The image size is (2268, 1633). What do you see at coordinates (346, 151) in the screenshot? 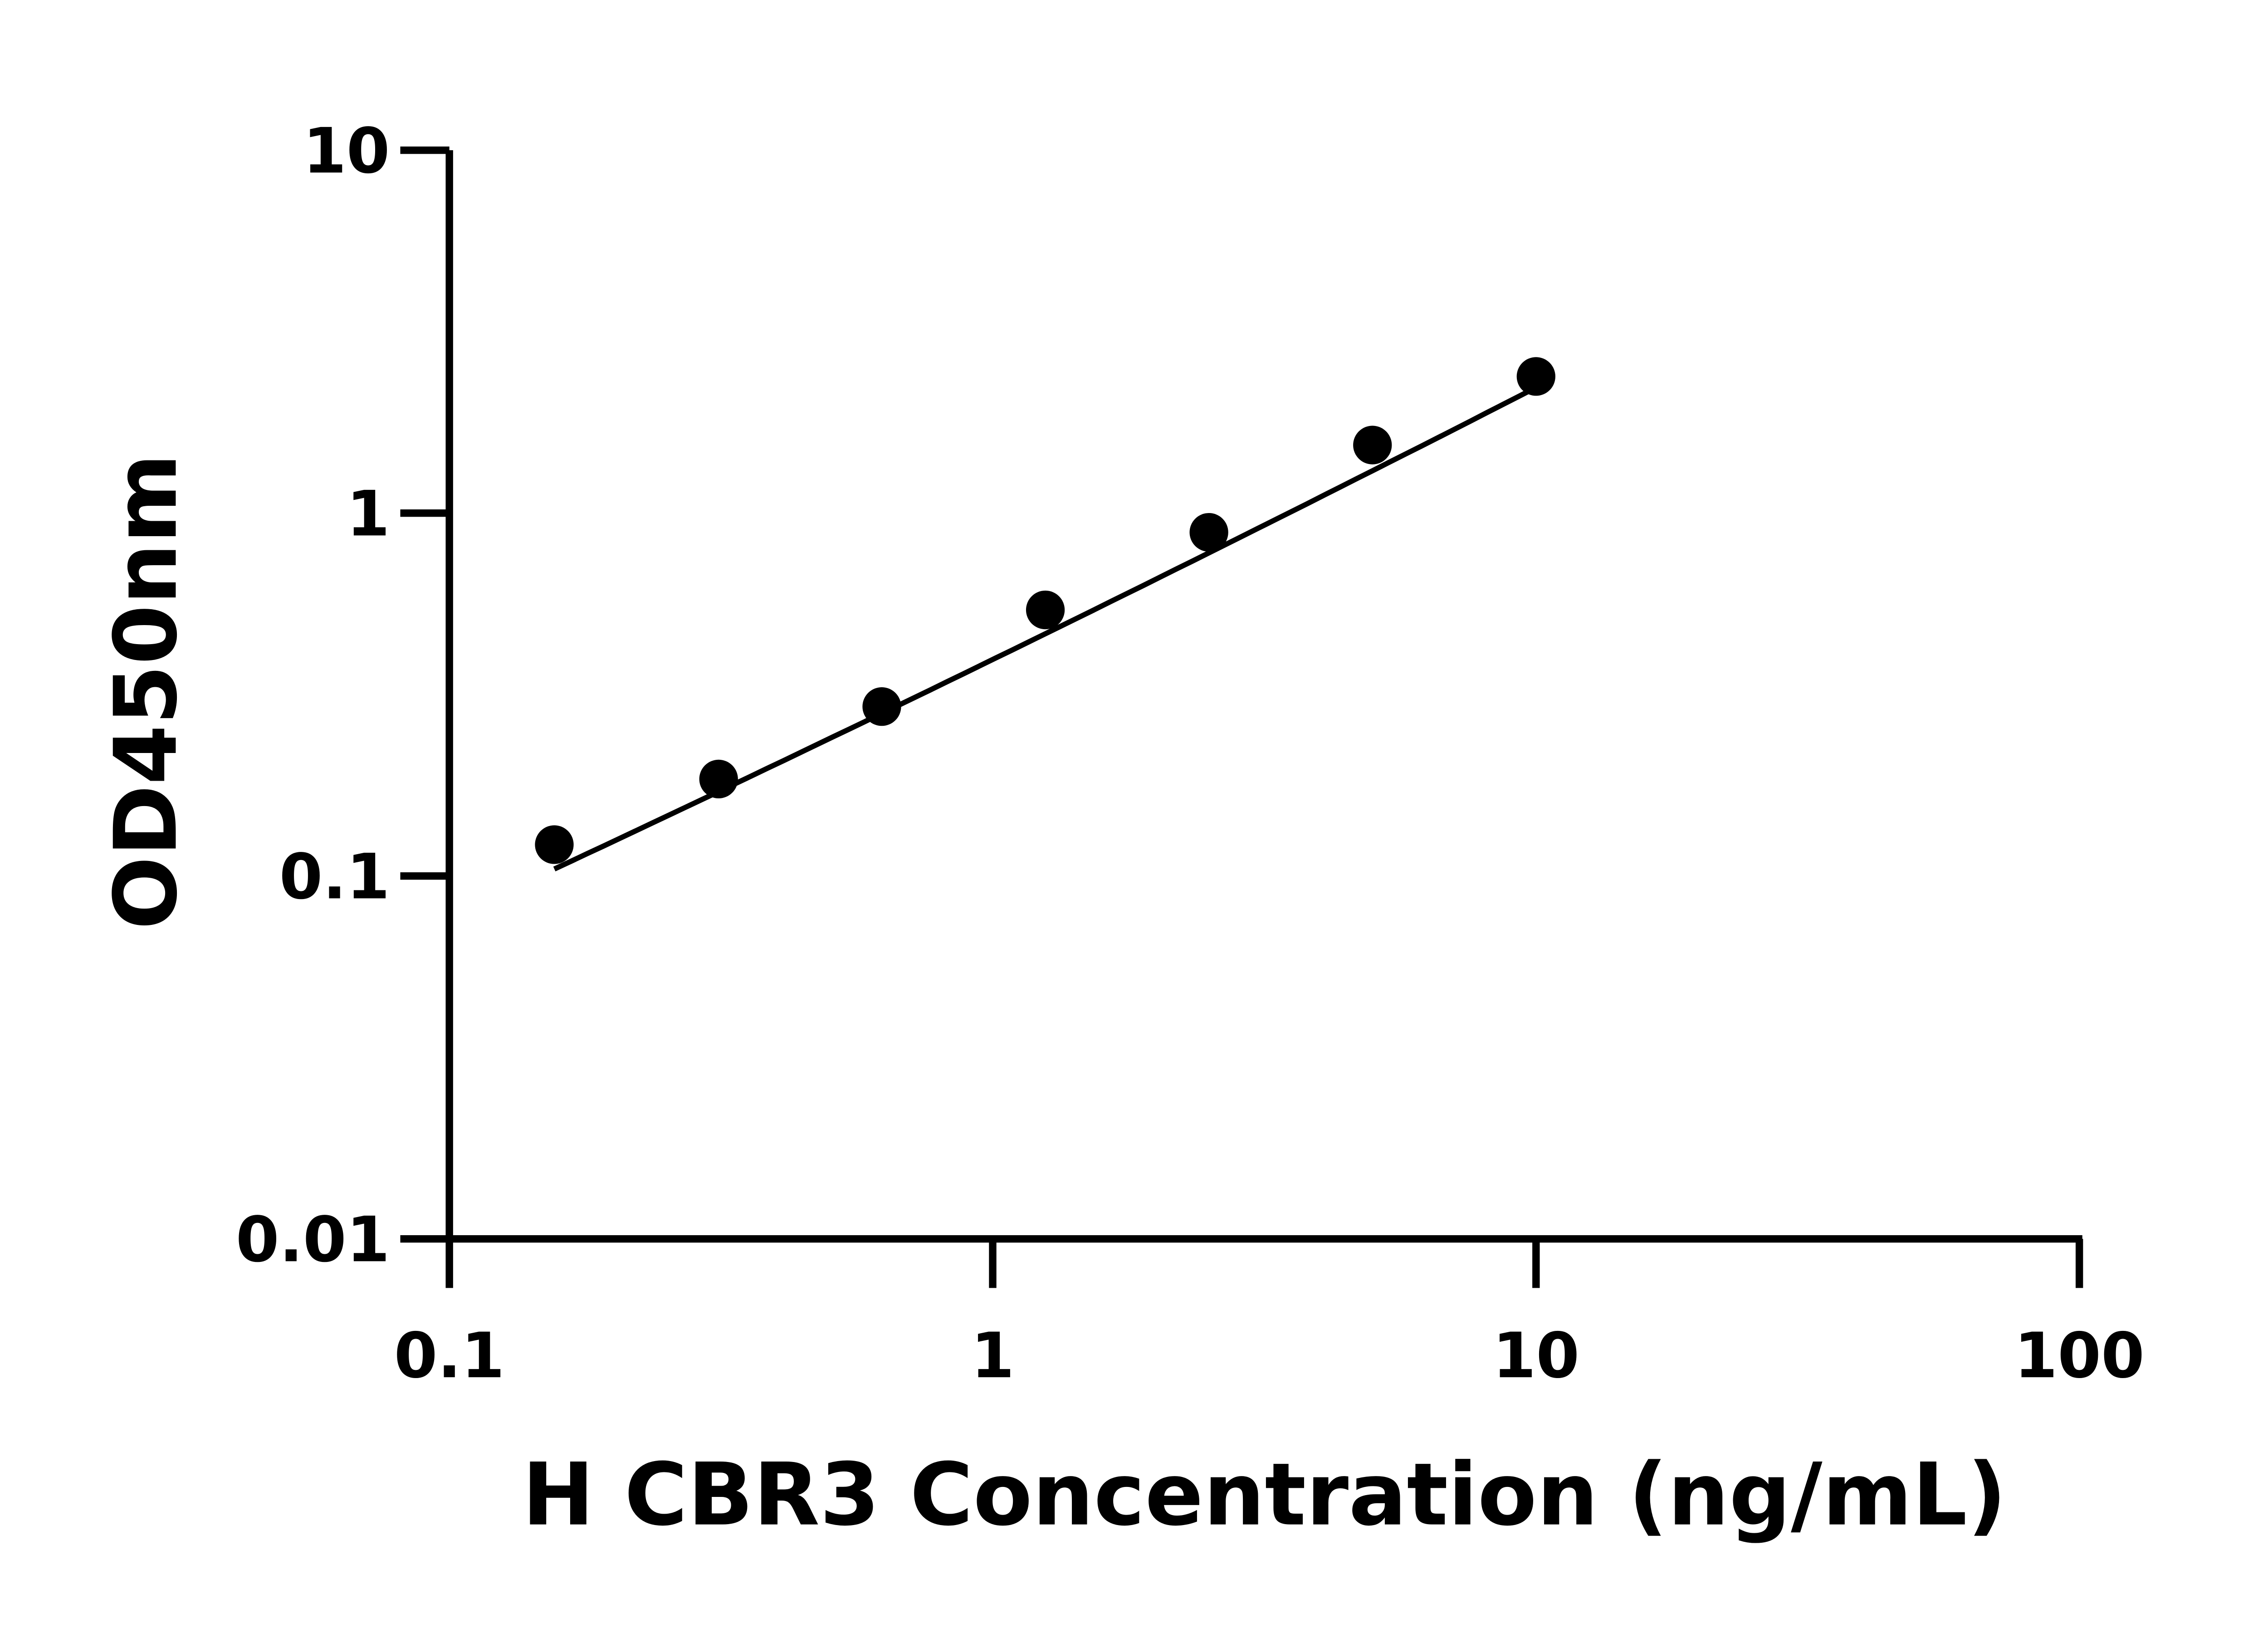
I see `y-tick-label: 10` at bounding box center [346, 151].